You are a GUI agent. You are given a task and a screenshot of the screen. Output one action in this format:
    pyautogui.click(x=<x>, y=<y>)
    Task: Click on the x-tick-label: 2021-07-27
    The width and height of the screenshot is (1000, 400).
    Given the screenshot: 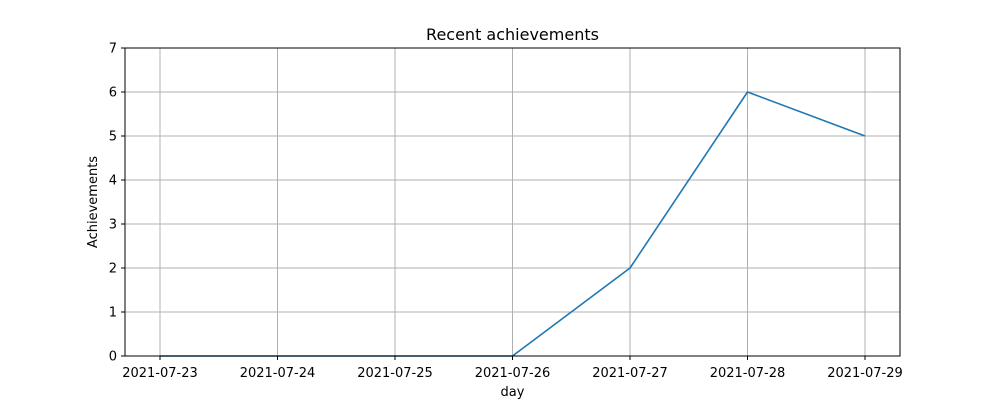 What is the action you would take?
    pyautogui.click(x=630, y=373)
    